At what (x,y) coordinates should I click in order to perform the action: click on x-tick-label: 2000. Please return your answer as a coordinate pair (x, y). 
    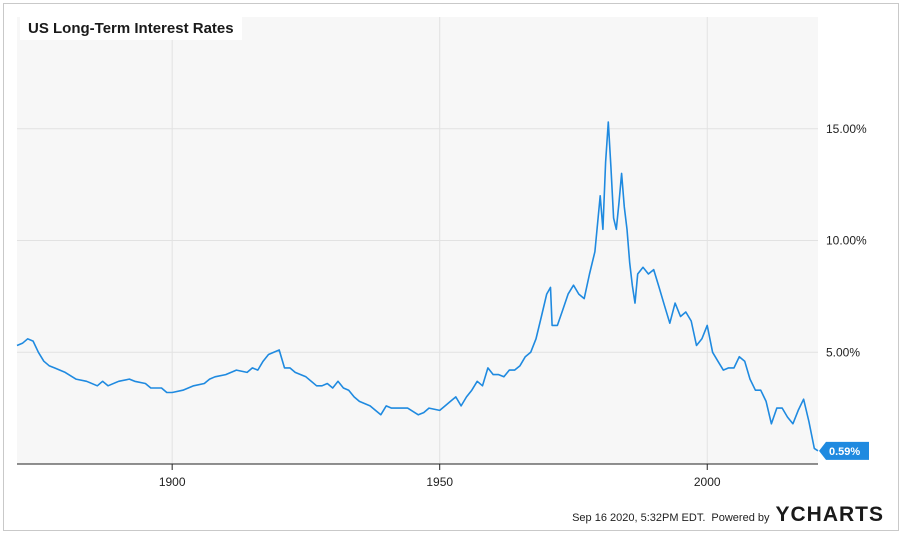
    Looking at the image, I should click on (707, 482).